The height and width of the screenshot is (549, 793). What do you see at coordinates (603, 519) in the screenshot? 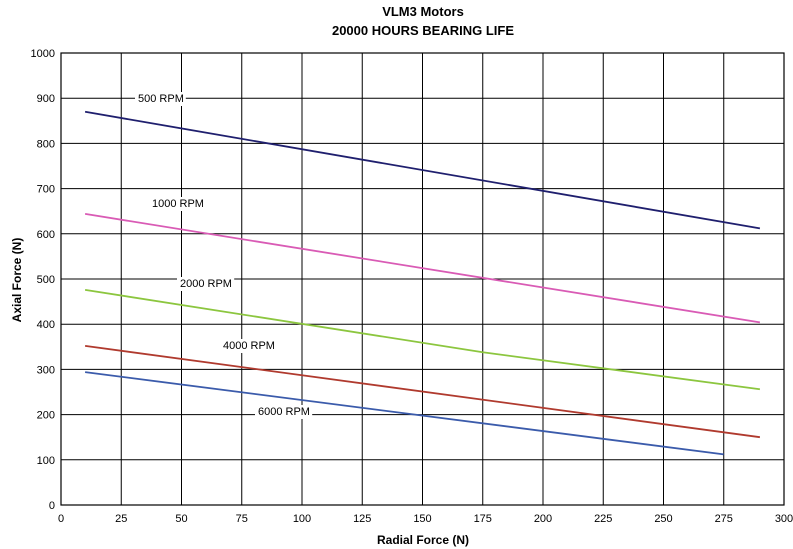
I see `x-tick-label: 225` at bounding box center [603, 519].